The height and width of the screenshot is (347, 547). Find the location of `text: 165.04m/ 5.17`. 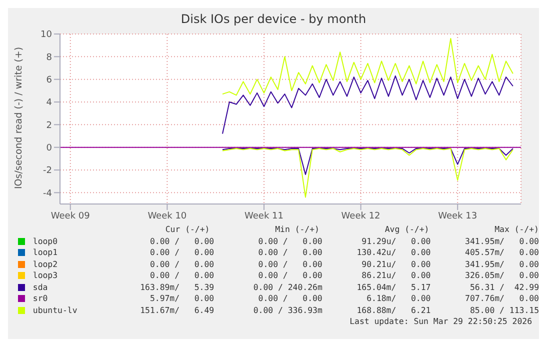

text: 165.04m/ 5.17 is located at coordinates (393, 287).